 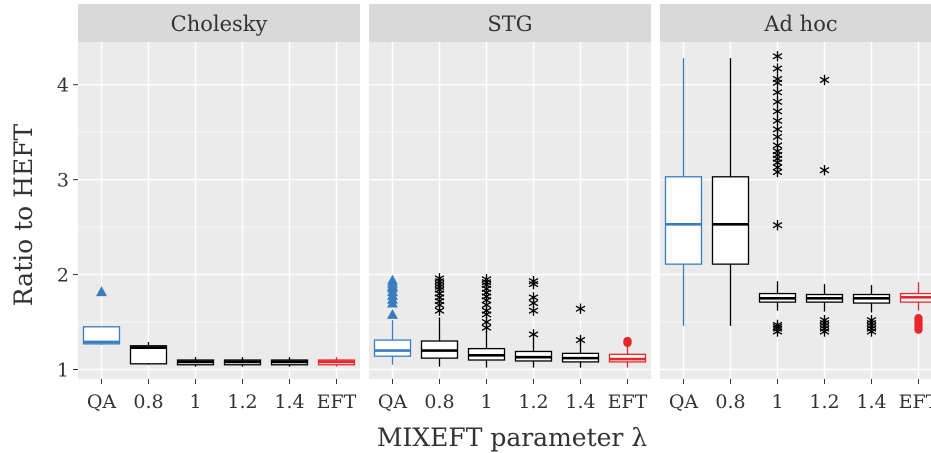 What do you see at coordinates (23, 214) in the screenshot?
I see `y-axis-title: Ratio to HEFT` at bounding box center [23, 214].